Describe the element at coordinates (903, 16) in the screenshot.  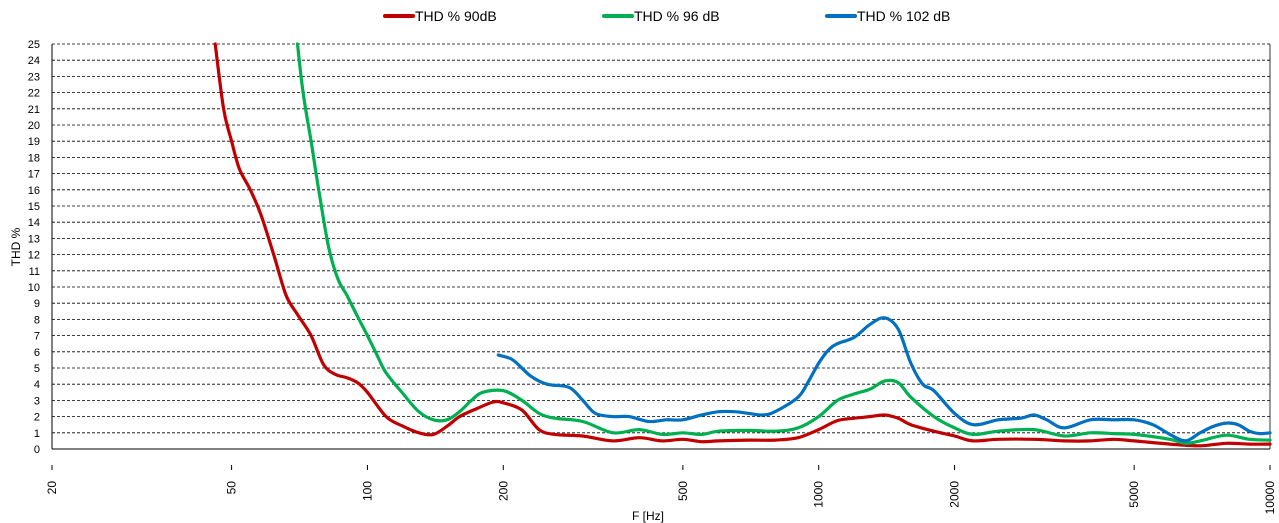
I see `legend-entry-3: THD % 102 dB` at that location.